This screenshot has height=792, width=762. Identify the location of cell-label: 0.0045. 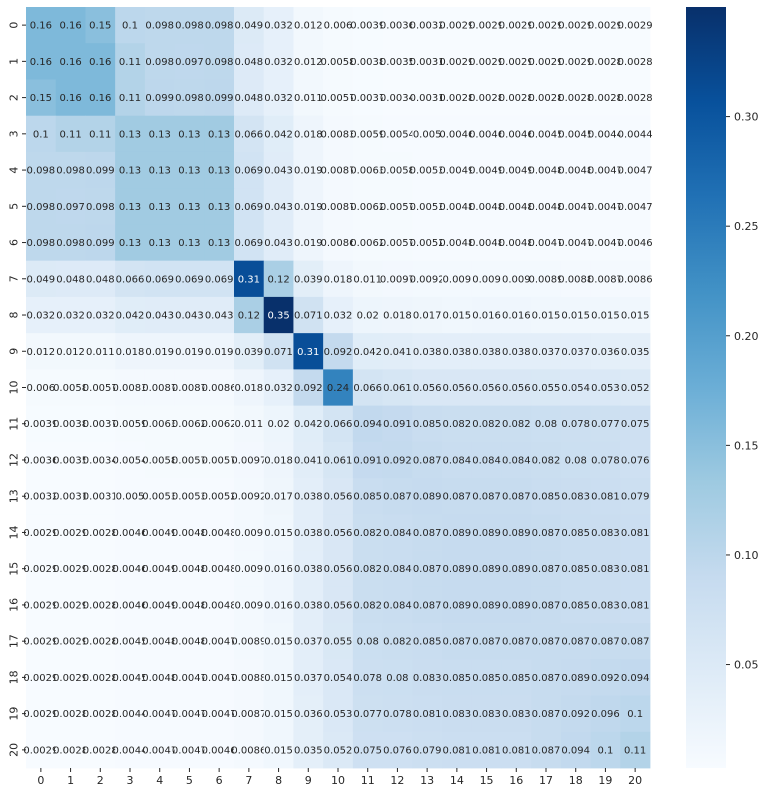
(130, 678).